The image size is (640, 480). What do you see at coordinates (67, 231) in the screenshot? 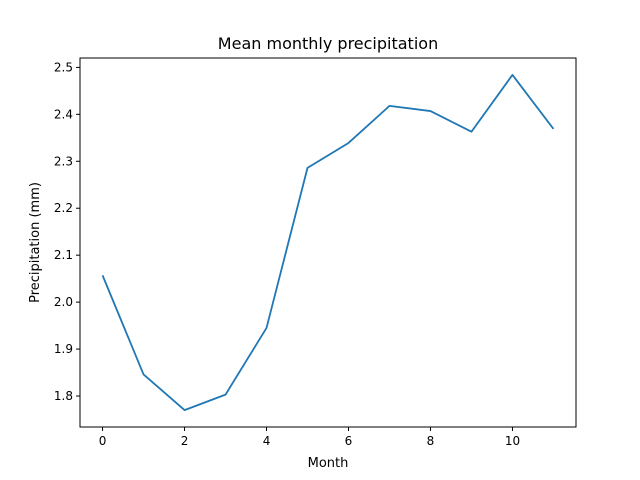
I see `y-axis-ticks: 1.8 1.9 2.0 2.1 2.2 2.3 2.4 2.5` at bounding box center [67, 231].